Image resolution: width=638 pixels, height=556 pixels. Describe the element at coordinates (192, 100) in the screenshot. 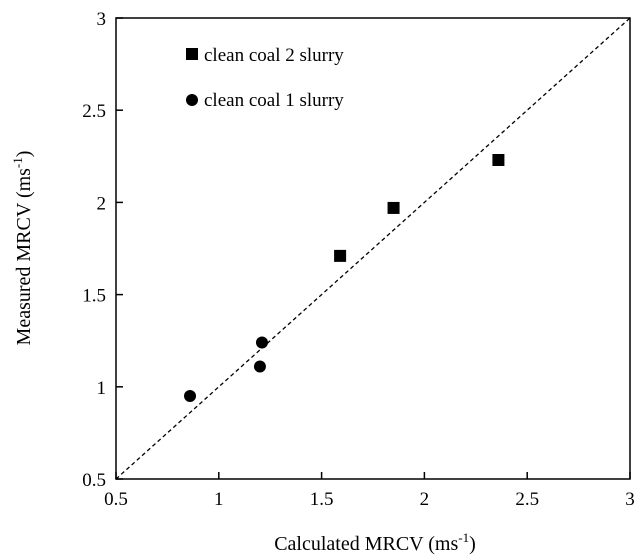

I see `legend-marker-circle` at that location.